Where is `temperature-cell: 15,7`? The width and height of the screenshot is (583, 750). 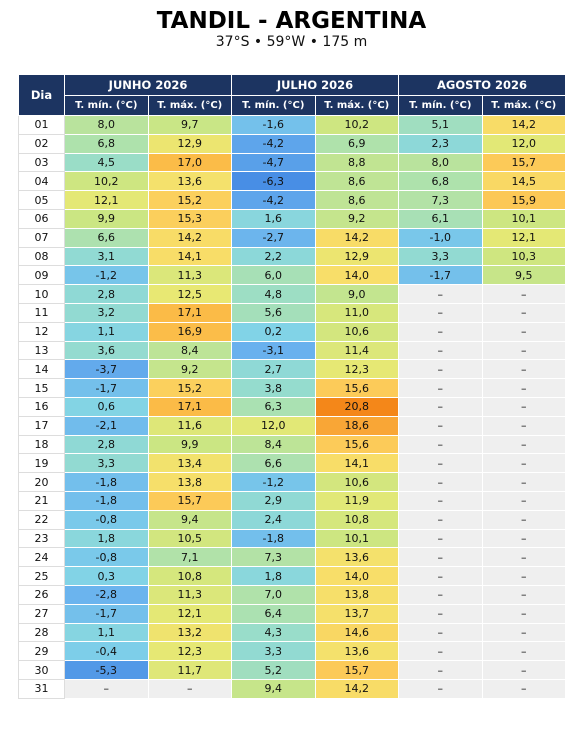
temperature-cell: 15,7 is located at coordinates (356, 670).